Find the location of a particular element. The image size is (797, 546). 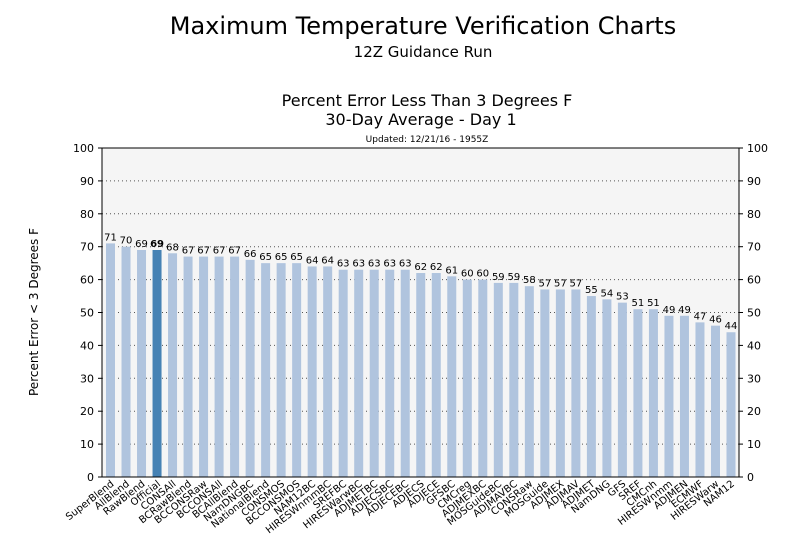

y-tick-label: 80 is located at coordinates (87, 214).